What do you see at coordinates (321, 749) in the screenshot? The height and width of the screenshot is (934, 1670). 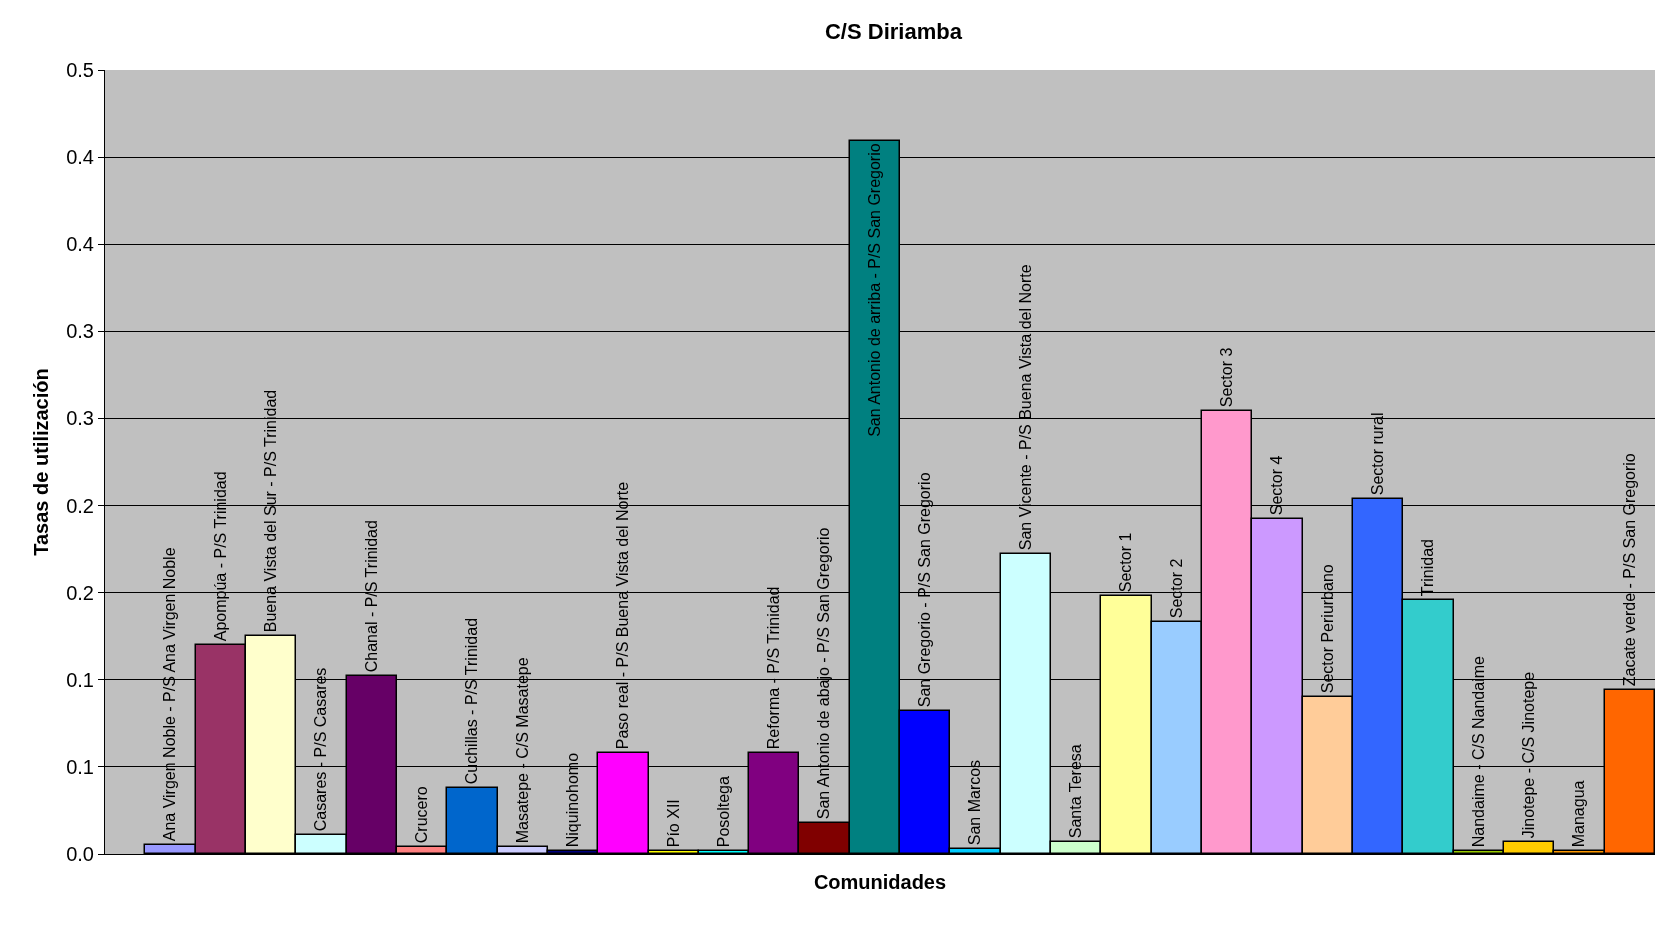 I see `x-tick-label: Casares - P/S Casares` at bounding box center [321, 749].